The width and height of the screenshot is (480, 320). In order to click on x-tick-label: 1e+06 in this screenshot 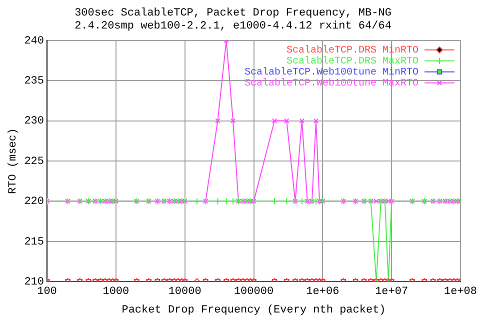, I will do `click(323, 292)`.